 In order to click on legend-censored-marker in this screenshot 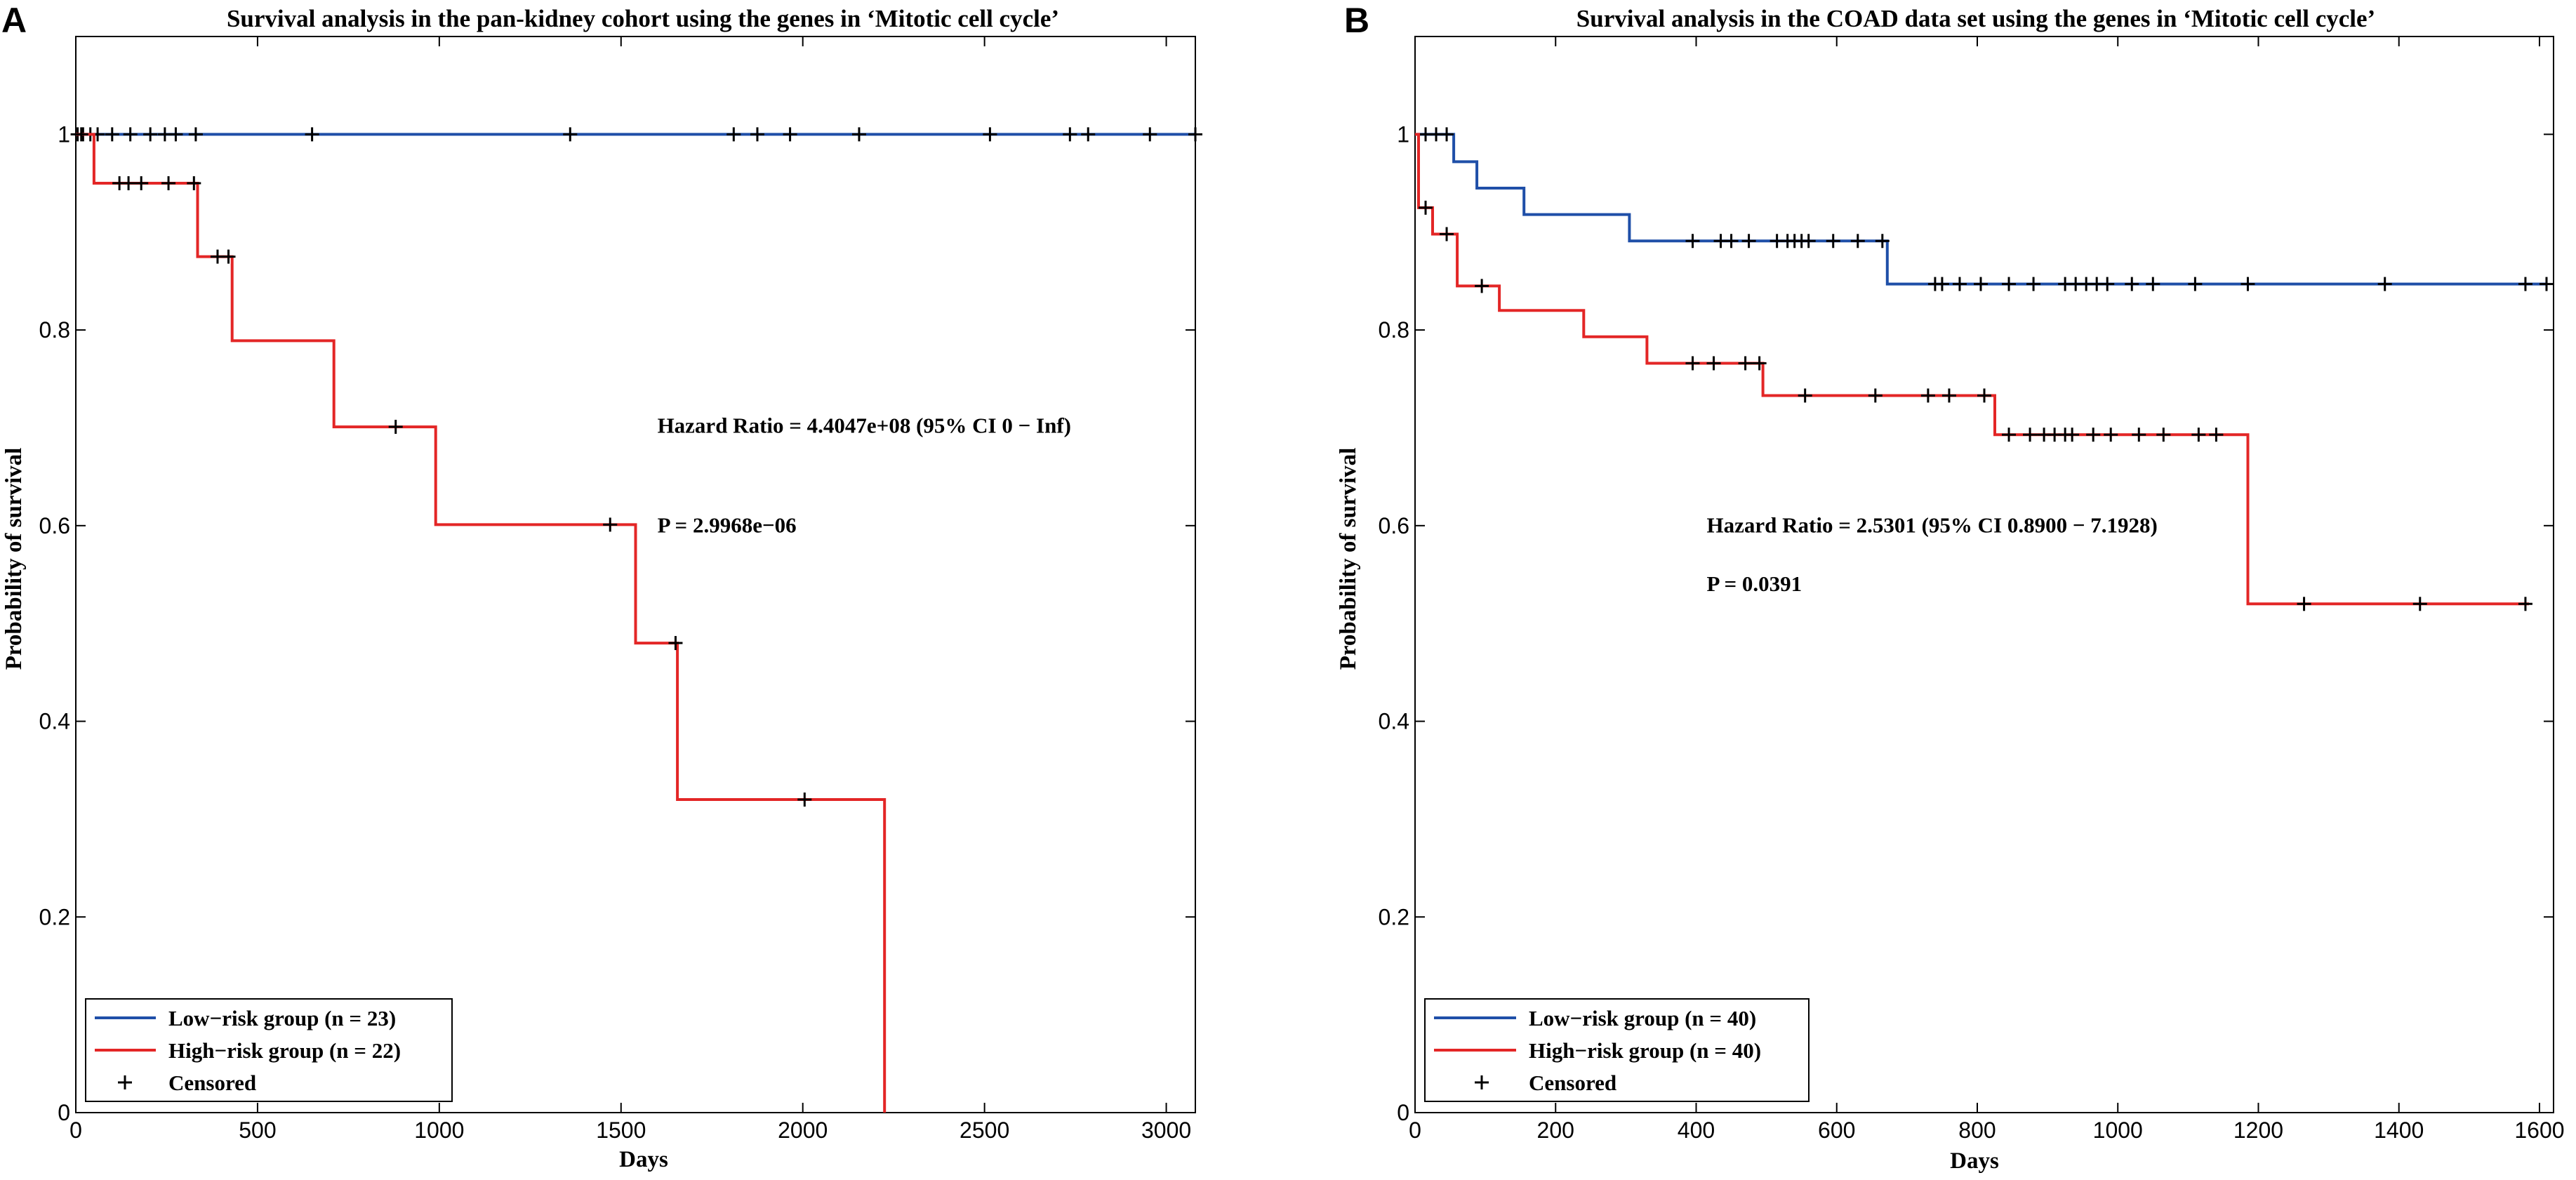, I will do `click(1482, 1082)`.